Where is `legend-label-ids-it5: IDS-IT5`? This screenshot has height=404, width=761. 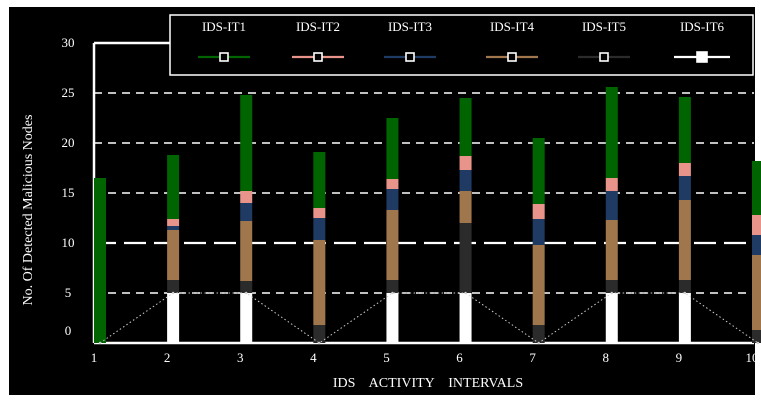
legend-label-ids-it5: IDS-IT5 is located at coordinates (604, 26).